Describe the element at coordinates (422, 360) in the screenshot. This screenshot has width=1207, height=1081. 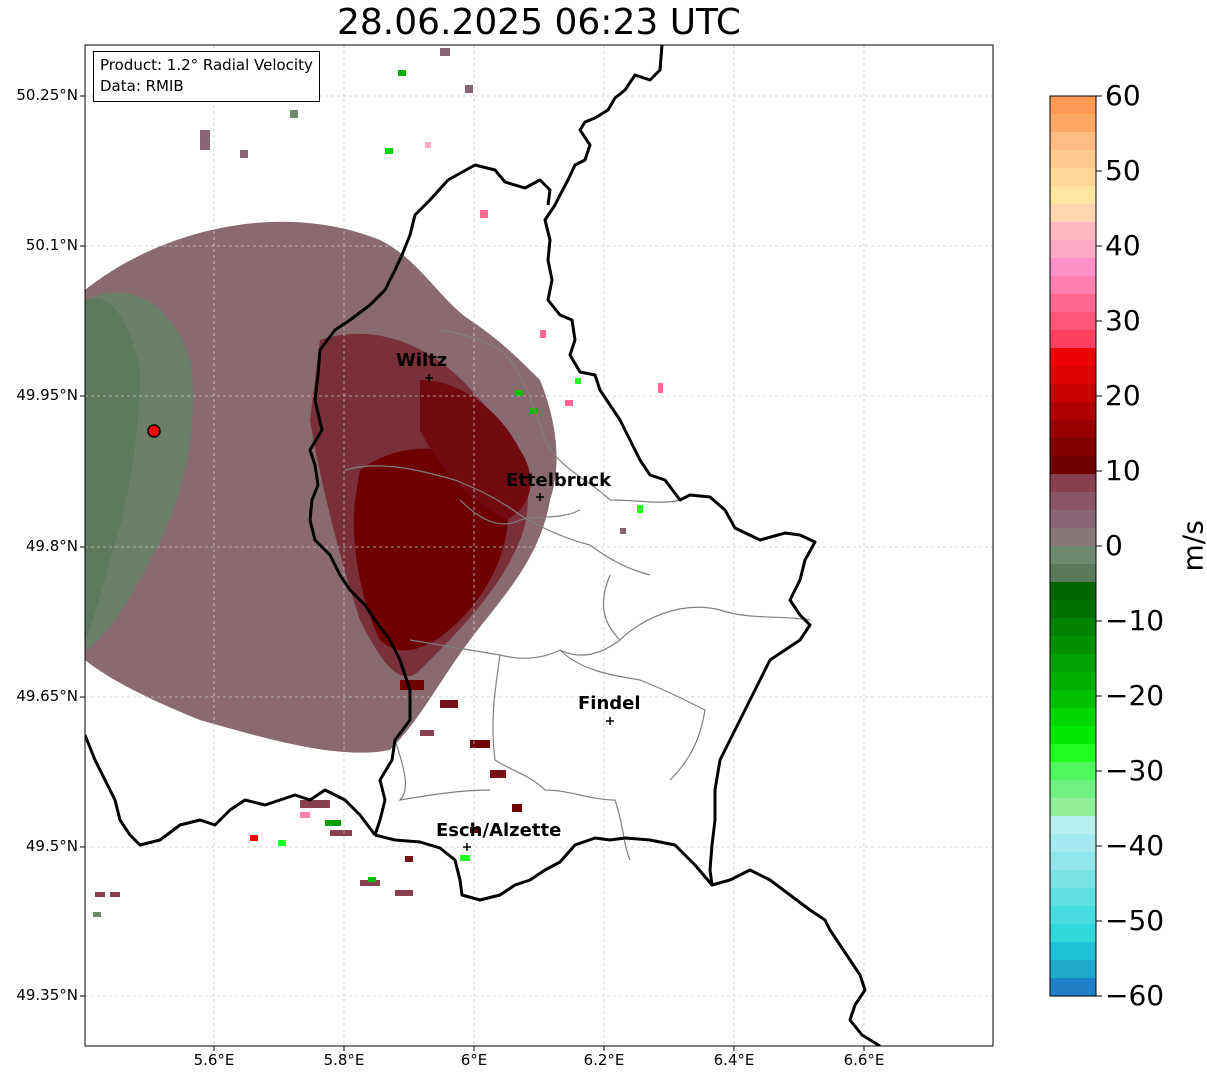
I see `city-label-wiltz: Wiltz` at that location.